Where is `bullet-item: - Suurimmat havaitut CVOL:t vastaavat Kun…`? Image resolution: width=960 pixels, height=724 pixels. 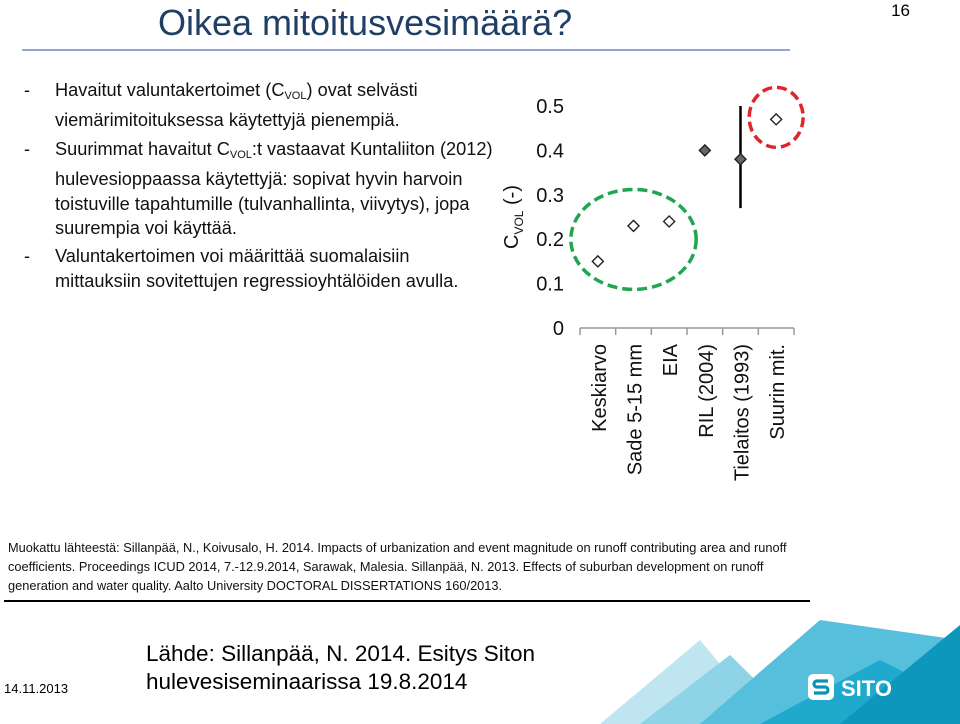 bullet-item: - Suurimmat havaitut CVOL:t vastaavat Kun… is located at coordinates (259, 189).